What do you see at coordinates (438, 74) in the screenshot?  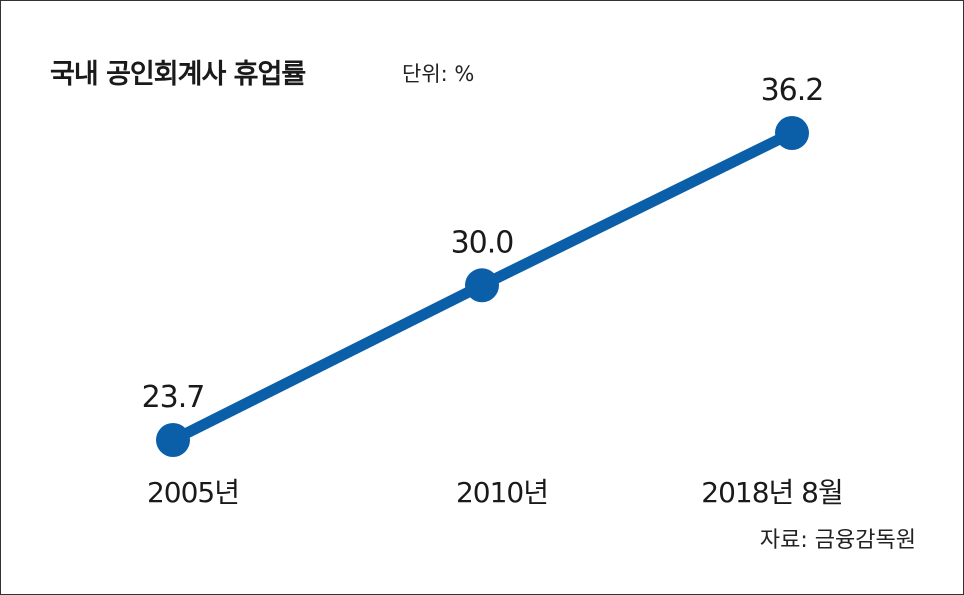 I see `unit-label: 단위: %` at bounding box center [438, 74].